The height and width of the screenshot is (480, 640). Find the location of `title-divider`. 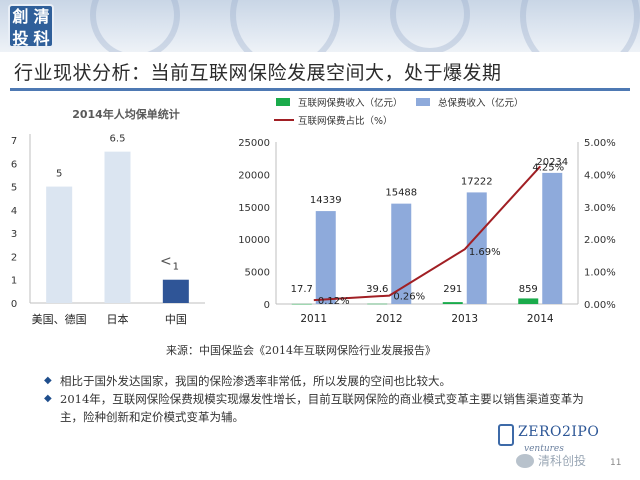

title-divider is located at coordinates (320, 89).